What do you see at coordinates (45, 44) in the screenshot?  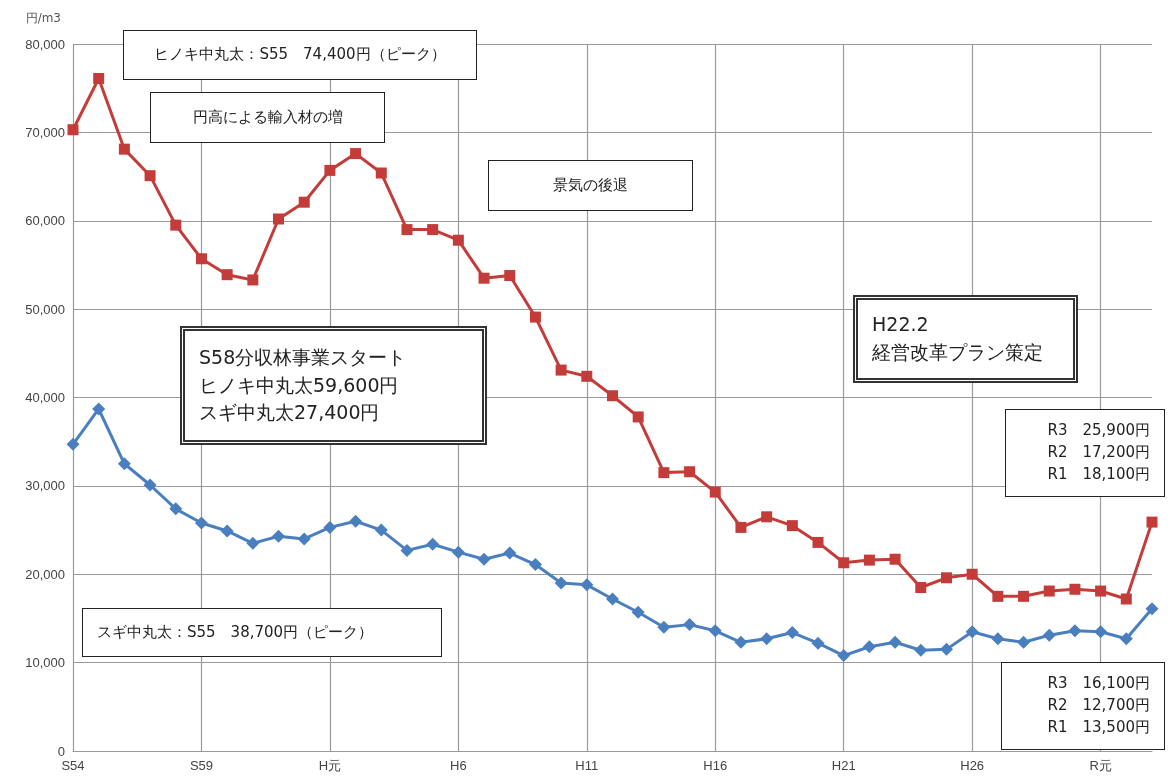 I see `y-tick-label: 80,000` at bounding box center [45, 44].